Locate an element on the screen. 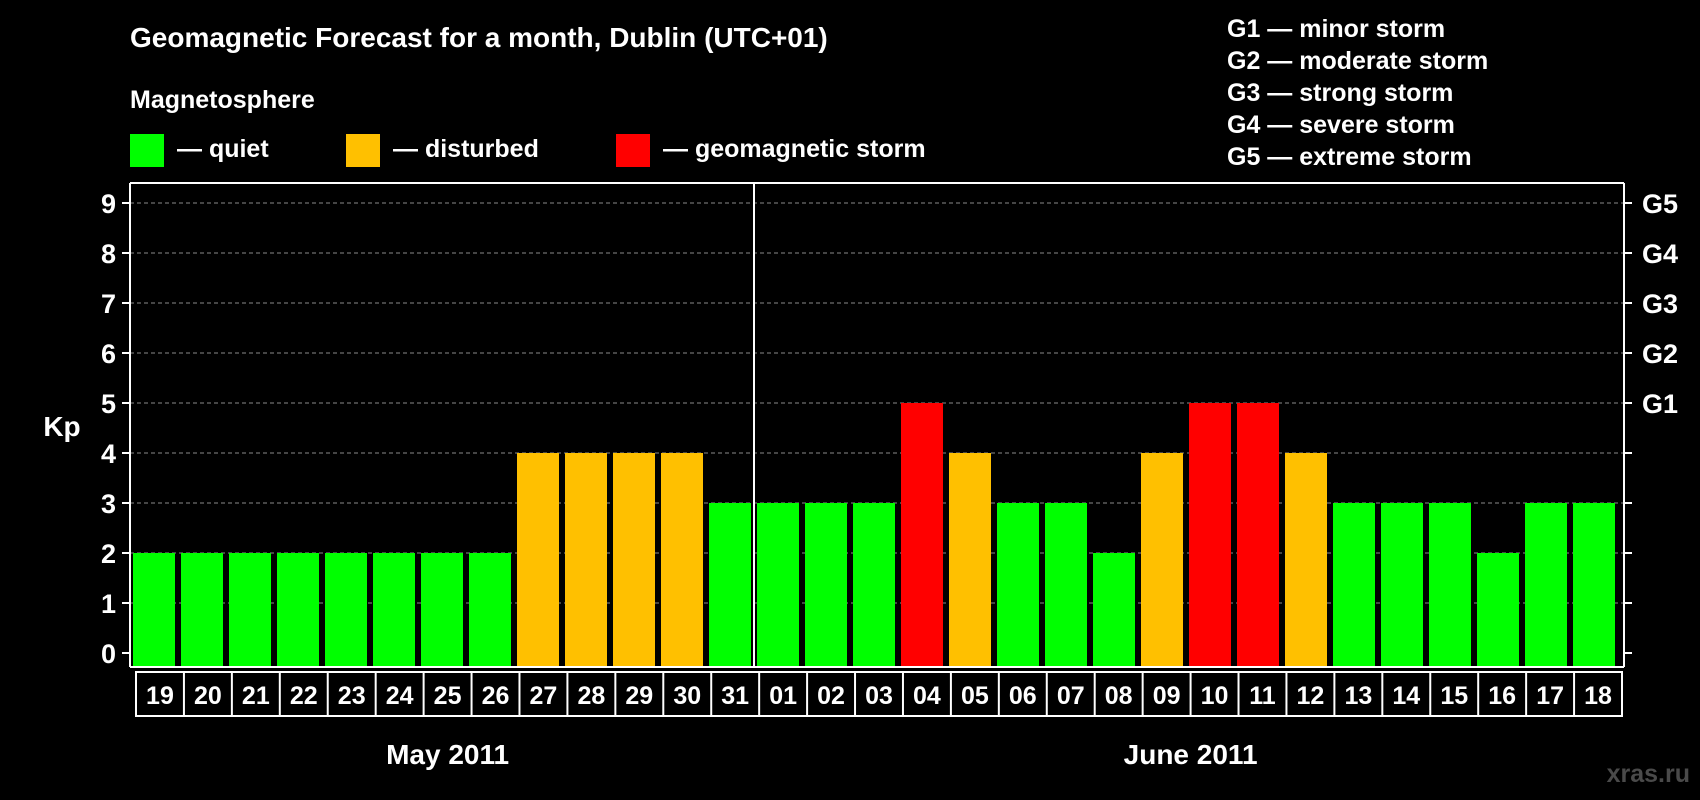 The image size is (1700, 800). day-label-14: 14 is located at coordinates (1406, 696).